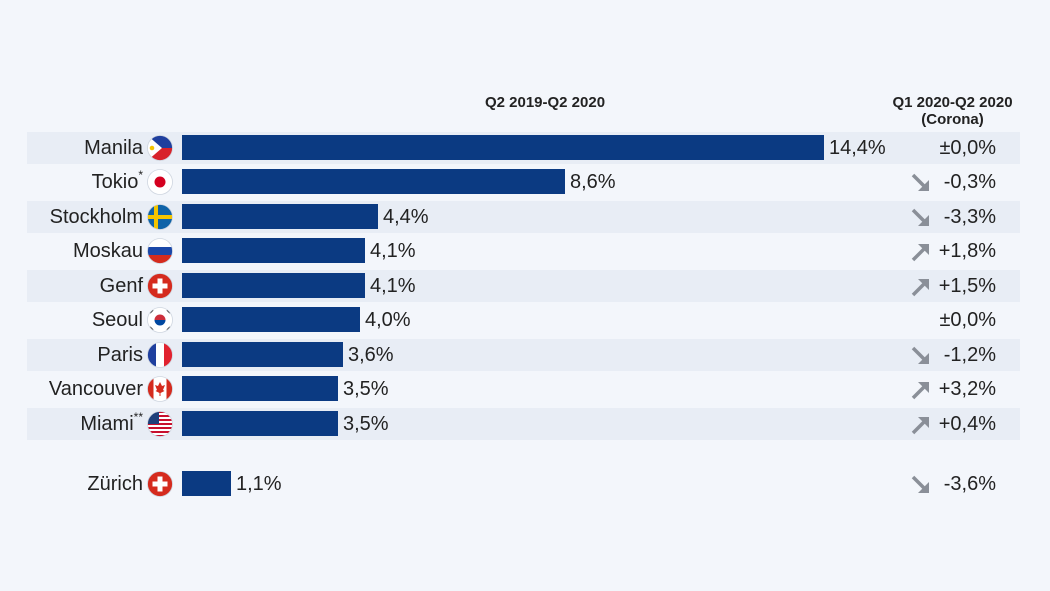 Image resolution: width=1050 pixels, height=591 pixels. I want to click on change-value-label: -3,3%, so click(969, 217).